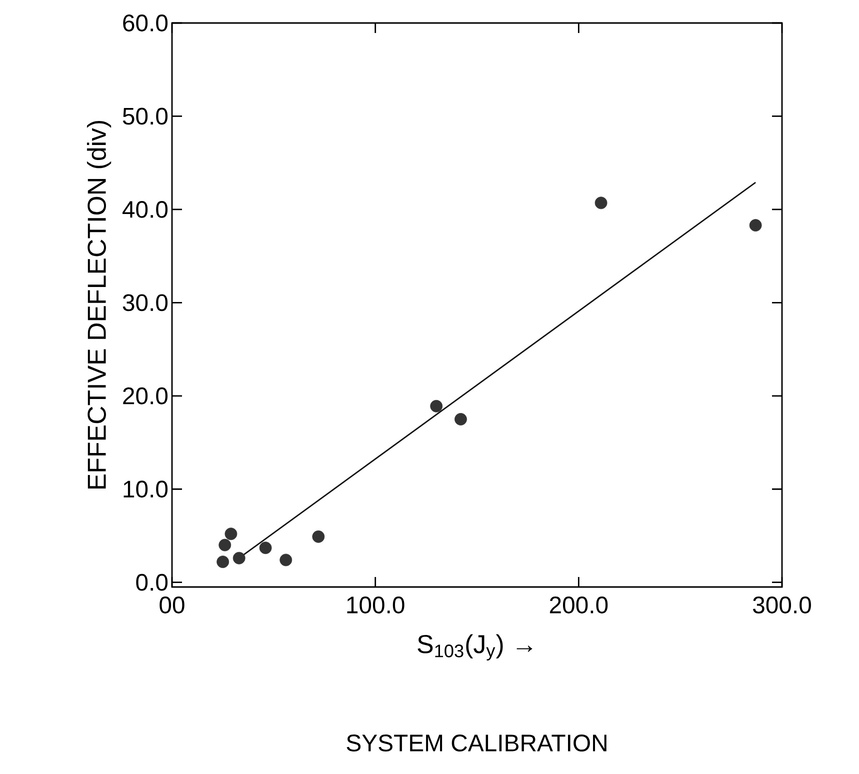  I want to click on x-tick-label: 200.0, so click(579, 605).